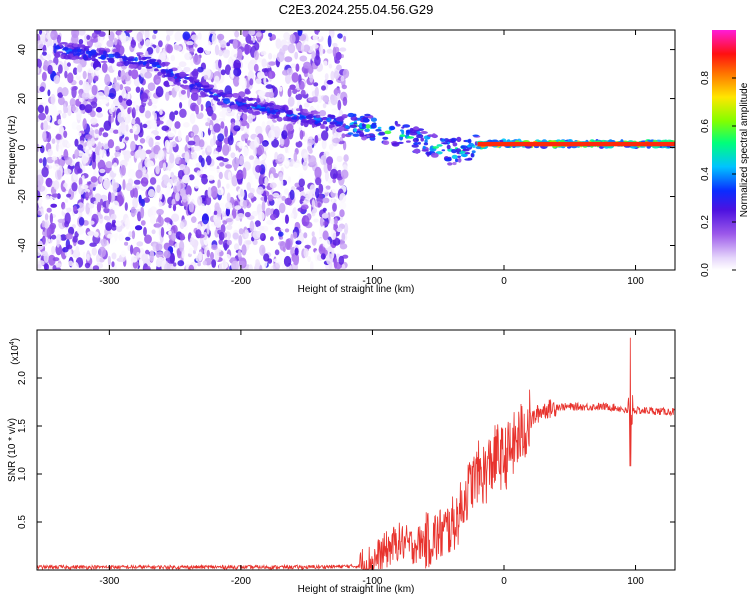  I want to click on y-tick-label: 0, so click(22, 147).